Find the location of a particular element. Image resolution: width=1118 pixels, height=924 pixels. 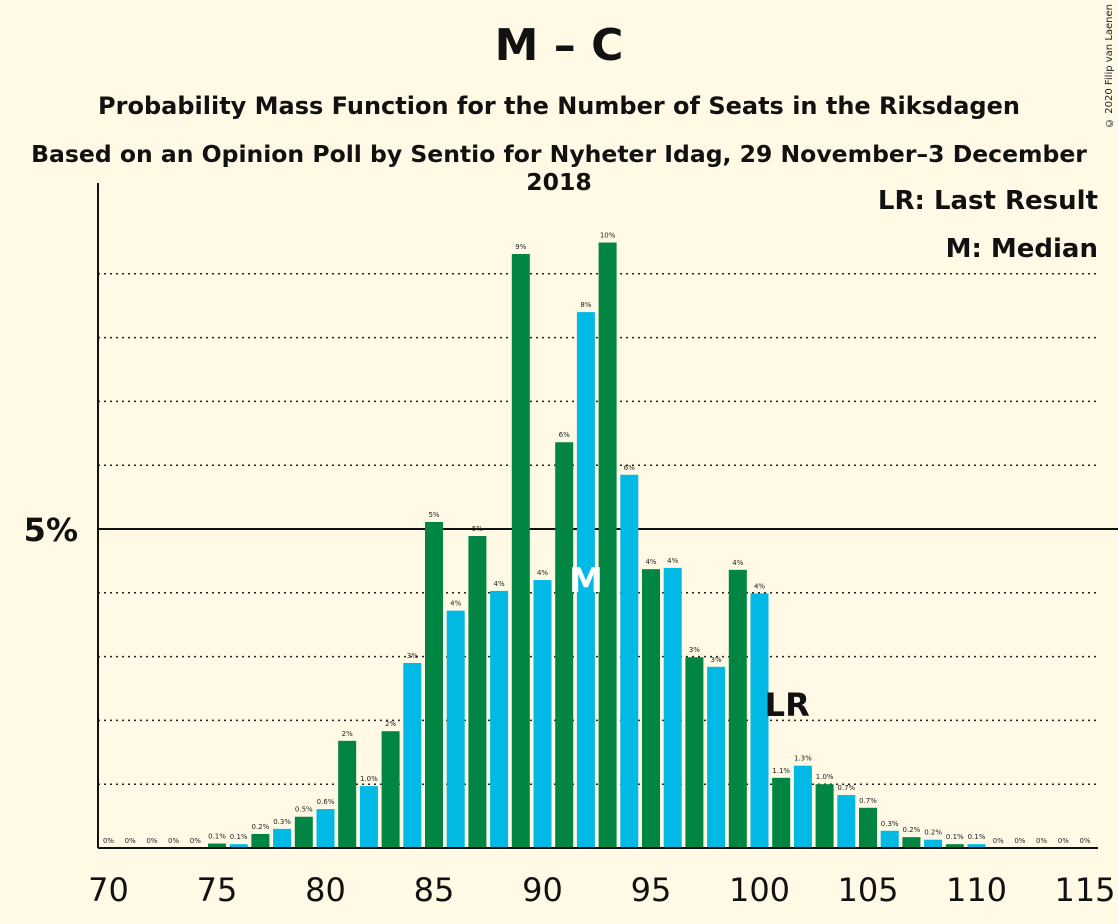

bar-value-label: 1.1% is located at coordinates (781, 771).